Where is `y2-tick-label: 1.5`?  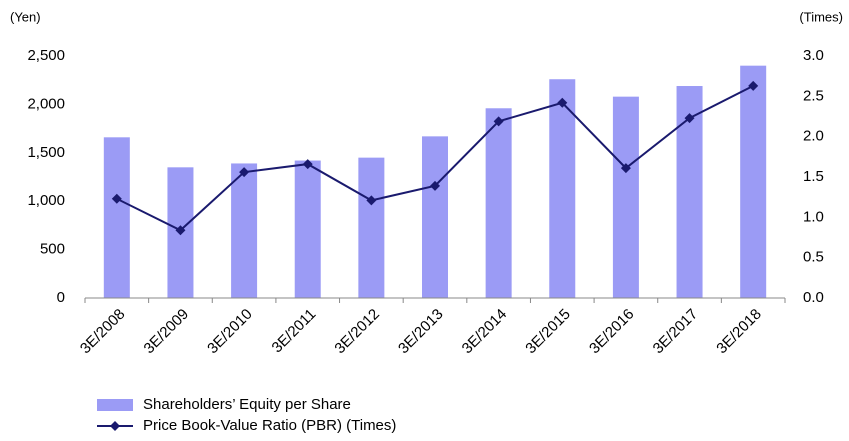 y2-tick-label: 1.5 is located at coordinates (813, 176).